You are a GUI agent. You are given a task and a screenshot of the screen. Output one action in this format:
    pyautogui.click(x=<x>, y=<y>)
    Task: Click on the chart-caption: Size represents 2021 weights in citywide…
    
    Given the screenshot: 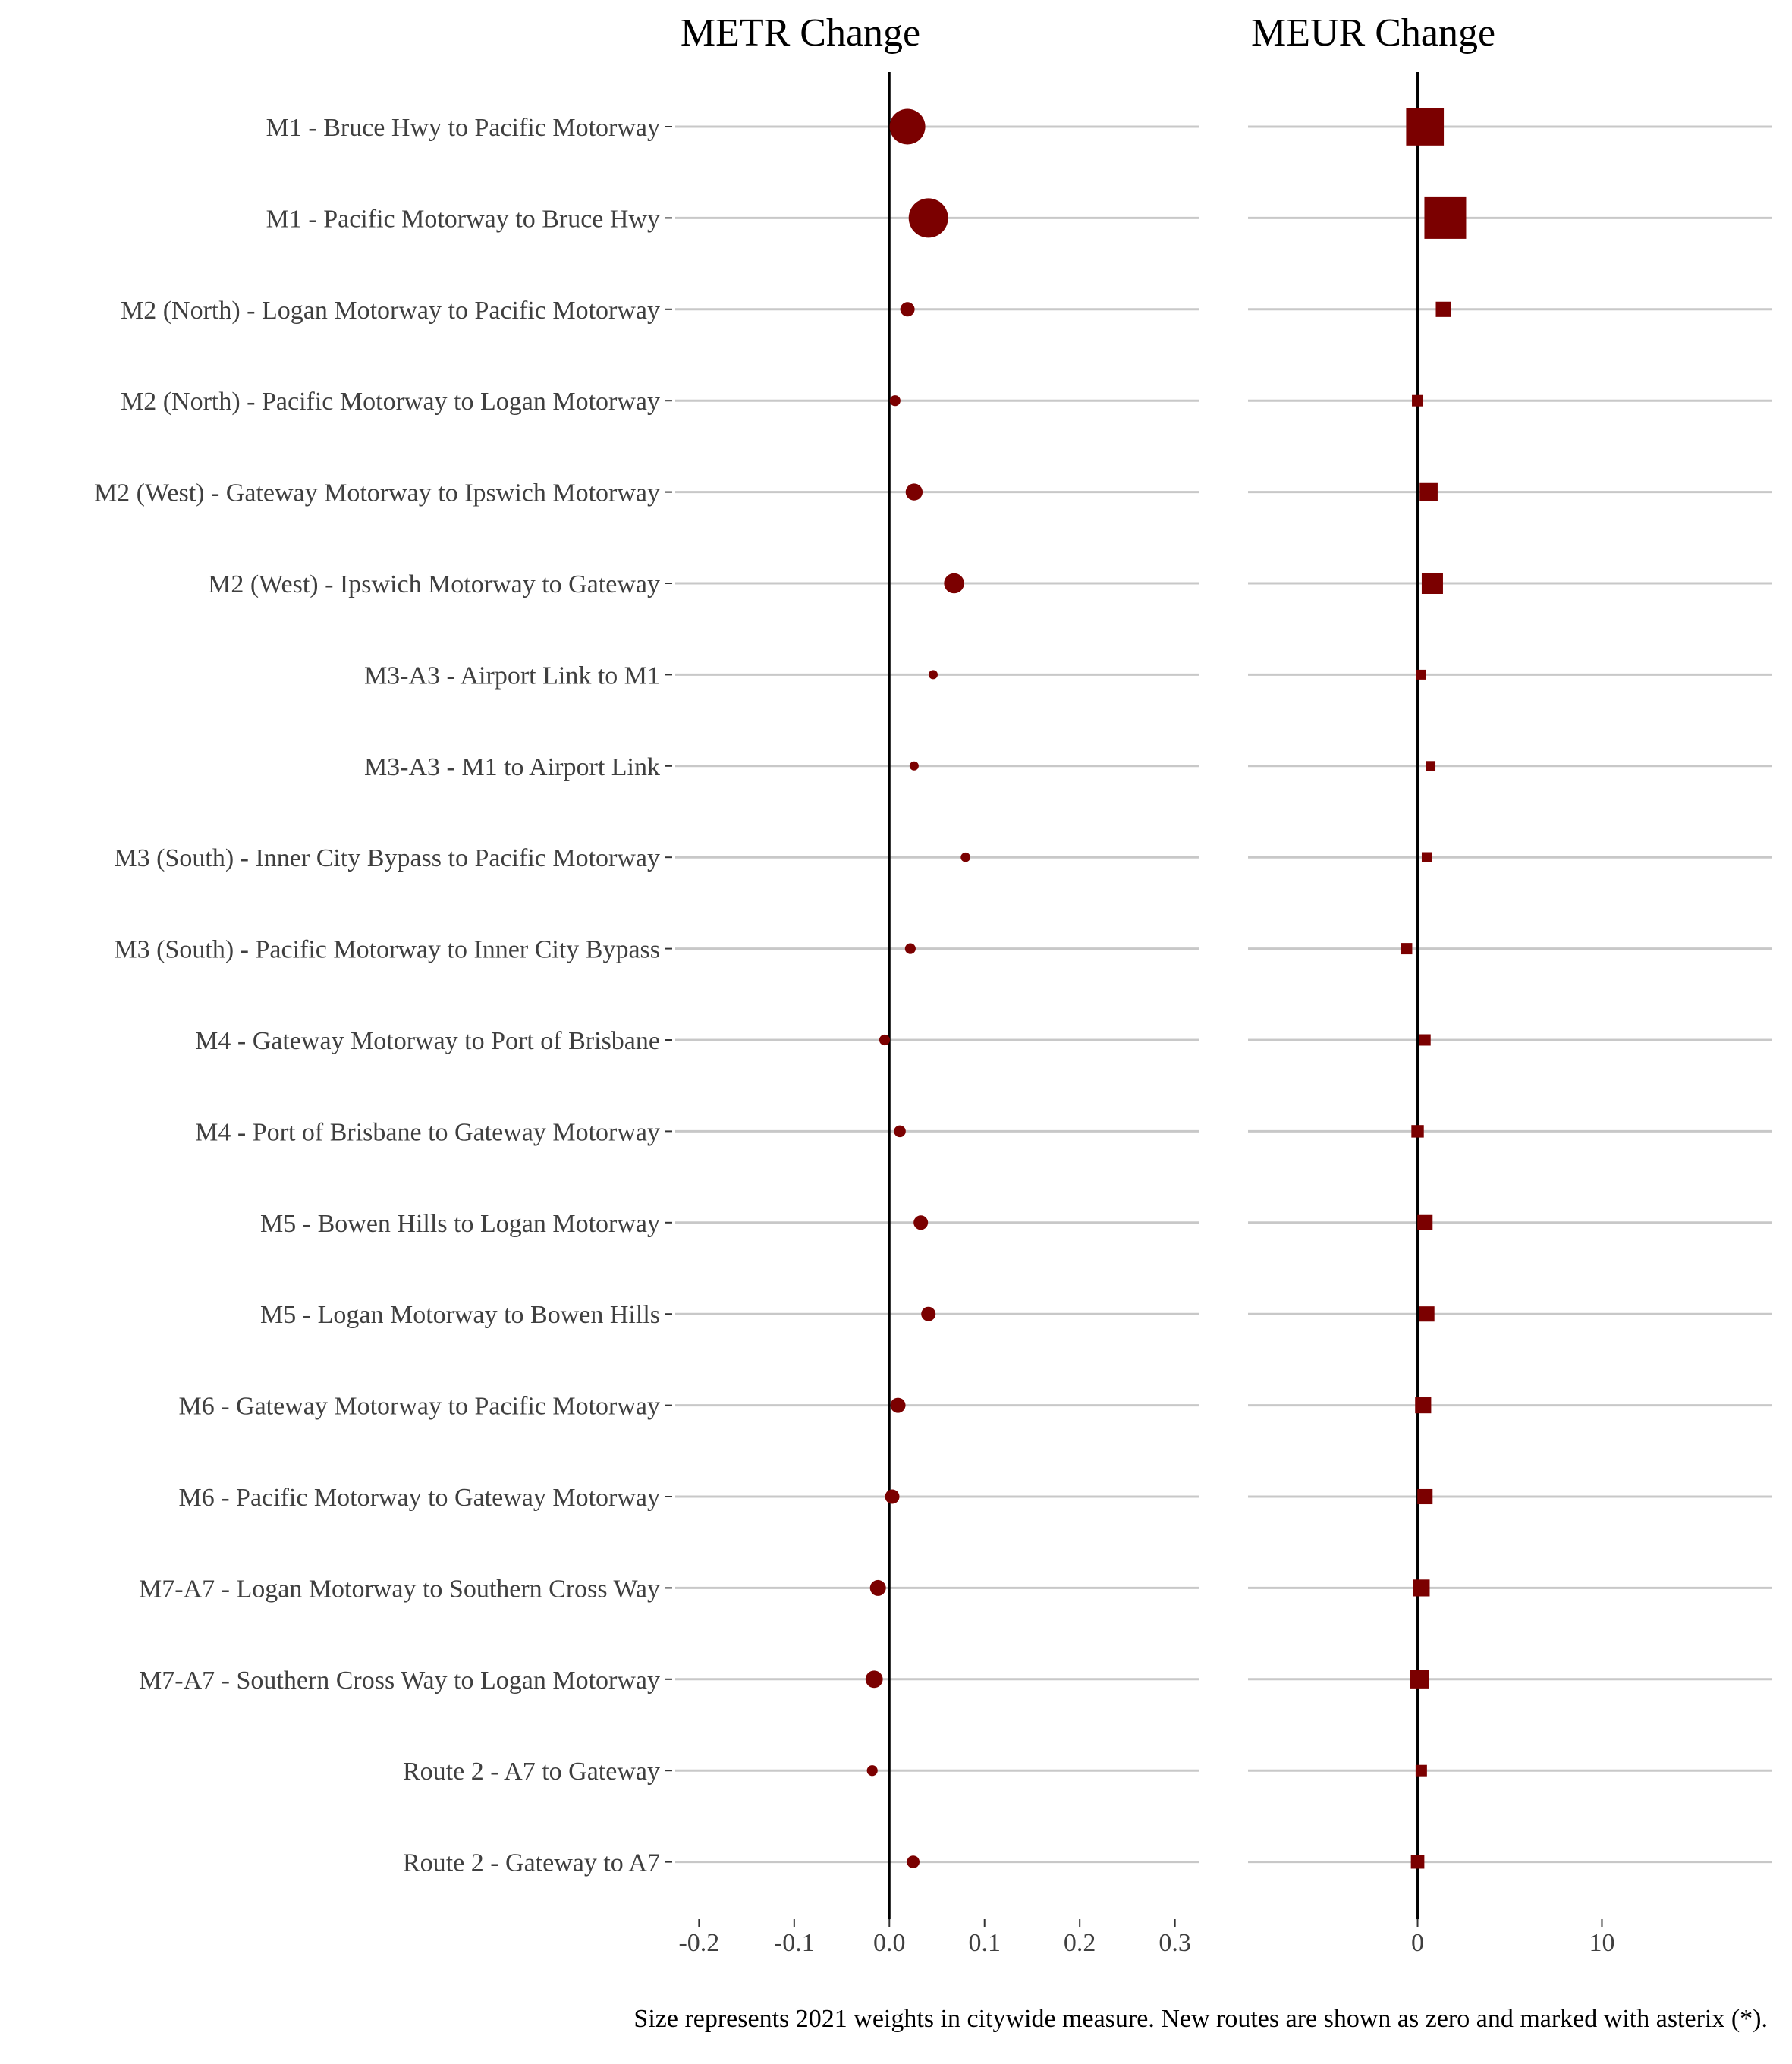 What is the action you would take?
    pyautogui.click(x=1200, y=2019)
    